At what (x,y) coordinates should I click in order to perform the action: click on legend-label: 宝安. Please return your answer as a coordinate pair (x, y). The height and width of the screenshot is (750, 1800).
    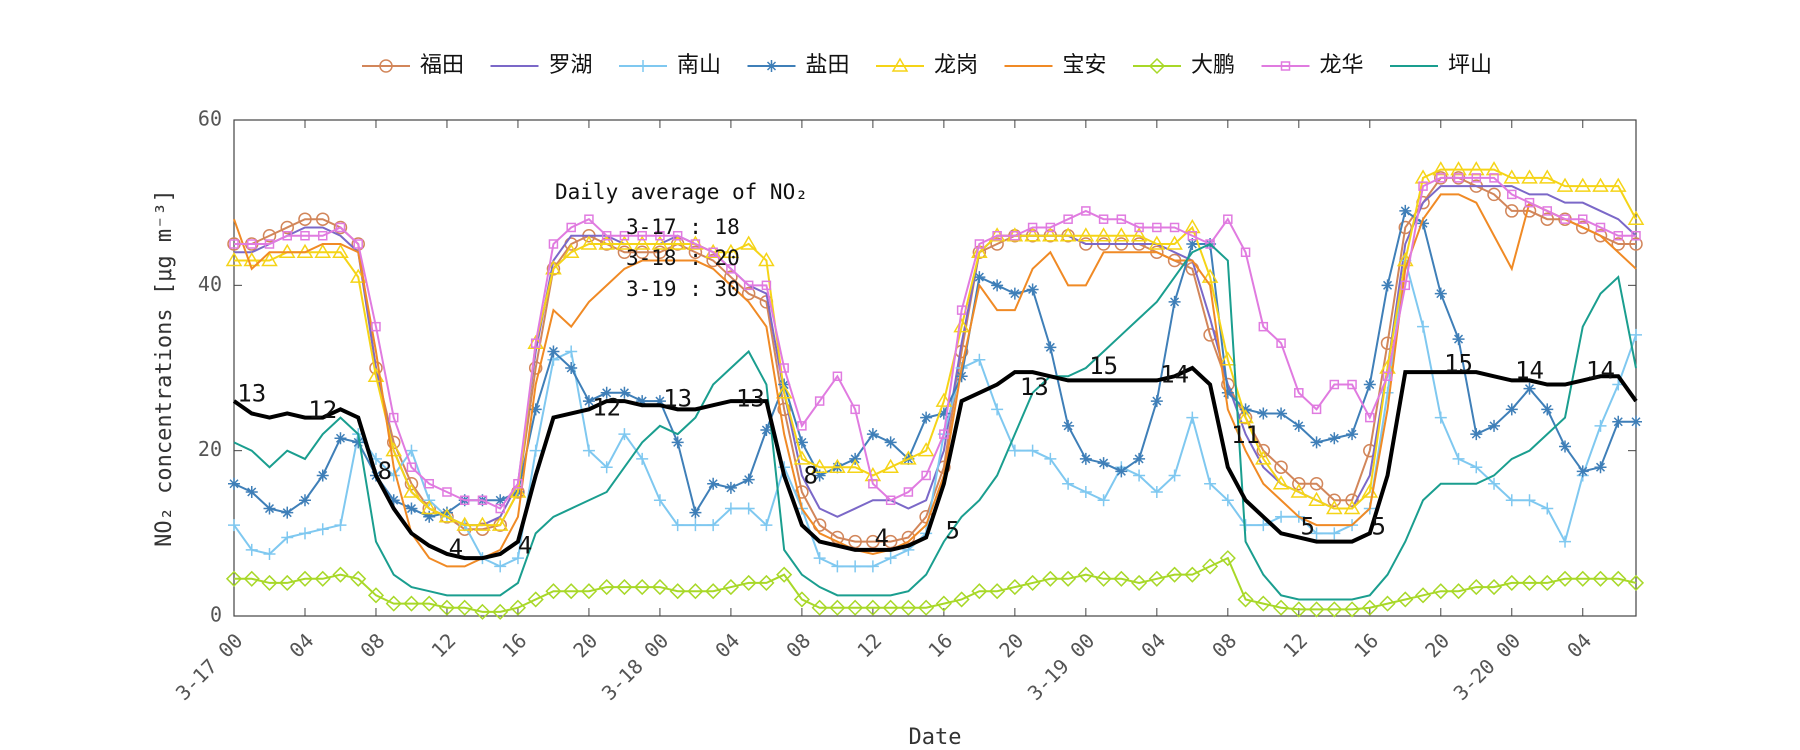
    Looking at the image, I should click on (1085, 65).